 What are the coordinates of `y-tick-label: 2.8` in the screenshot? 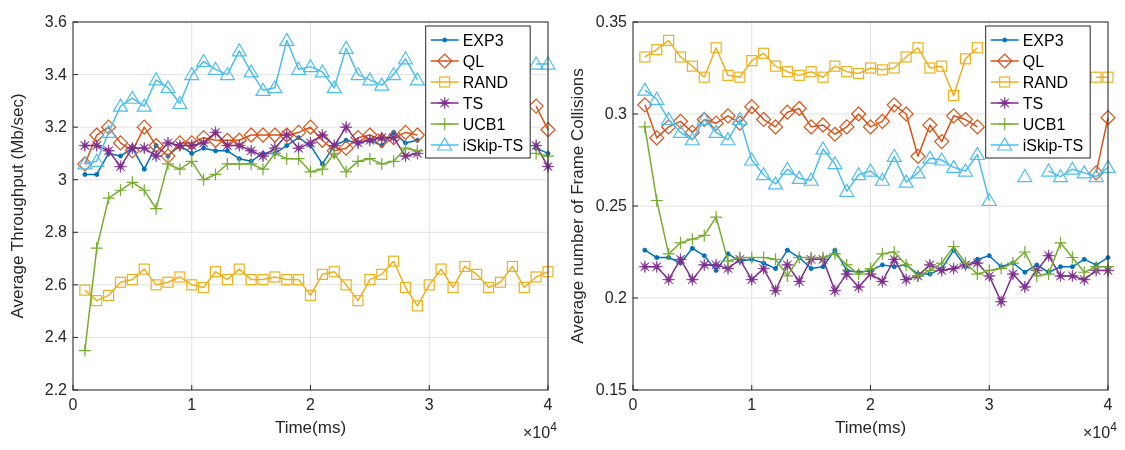 It's located at (56, 232).